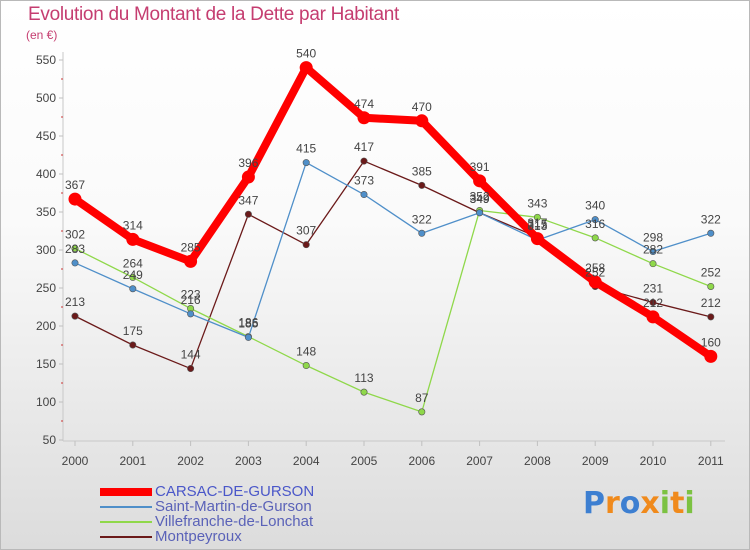 Image resolution: width=750 pixels, height=550 pixels. I want to click on data-label: 317, so click(537, 223).